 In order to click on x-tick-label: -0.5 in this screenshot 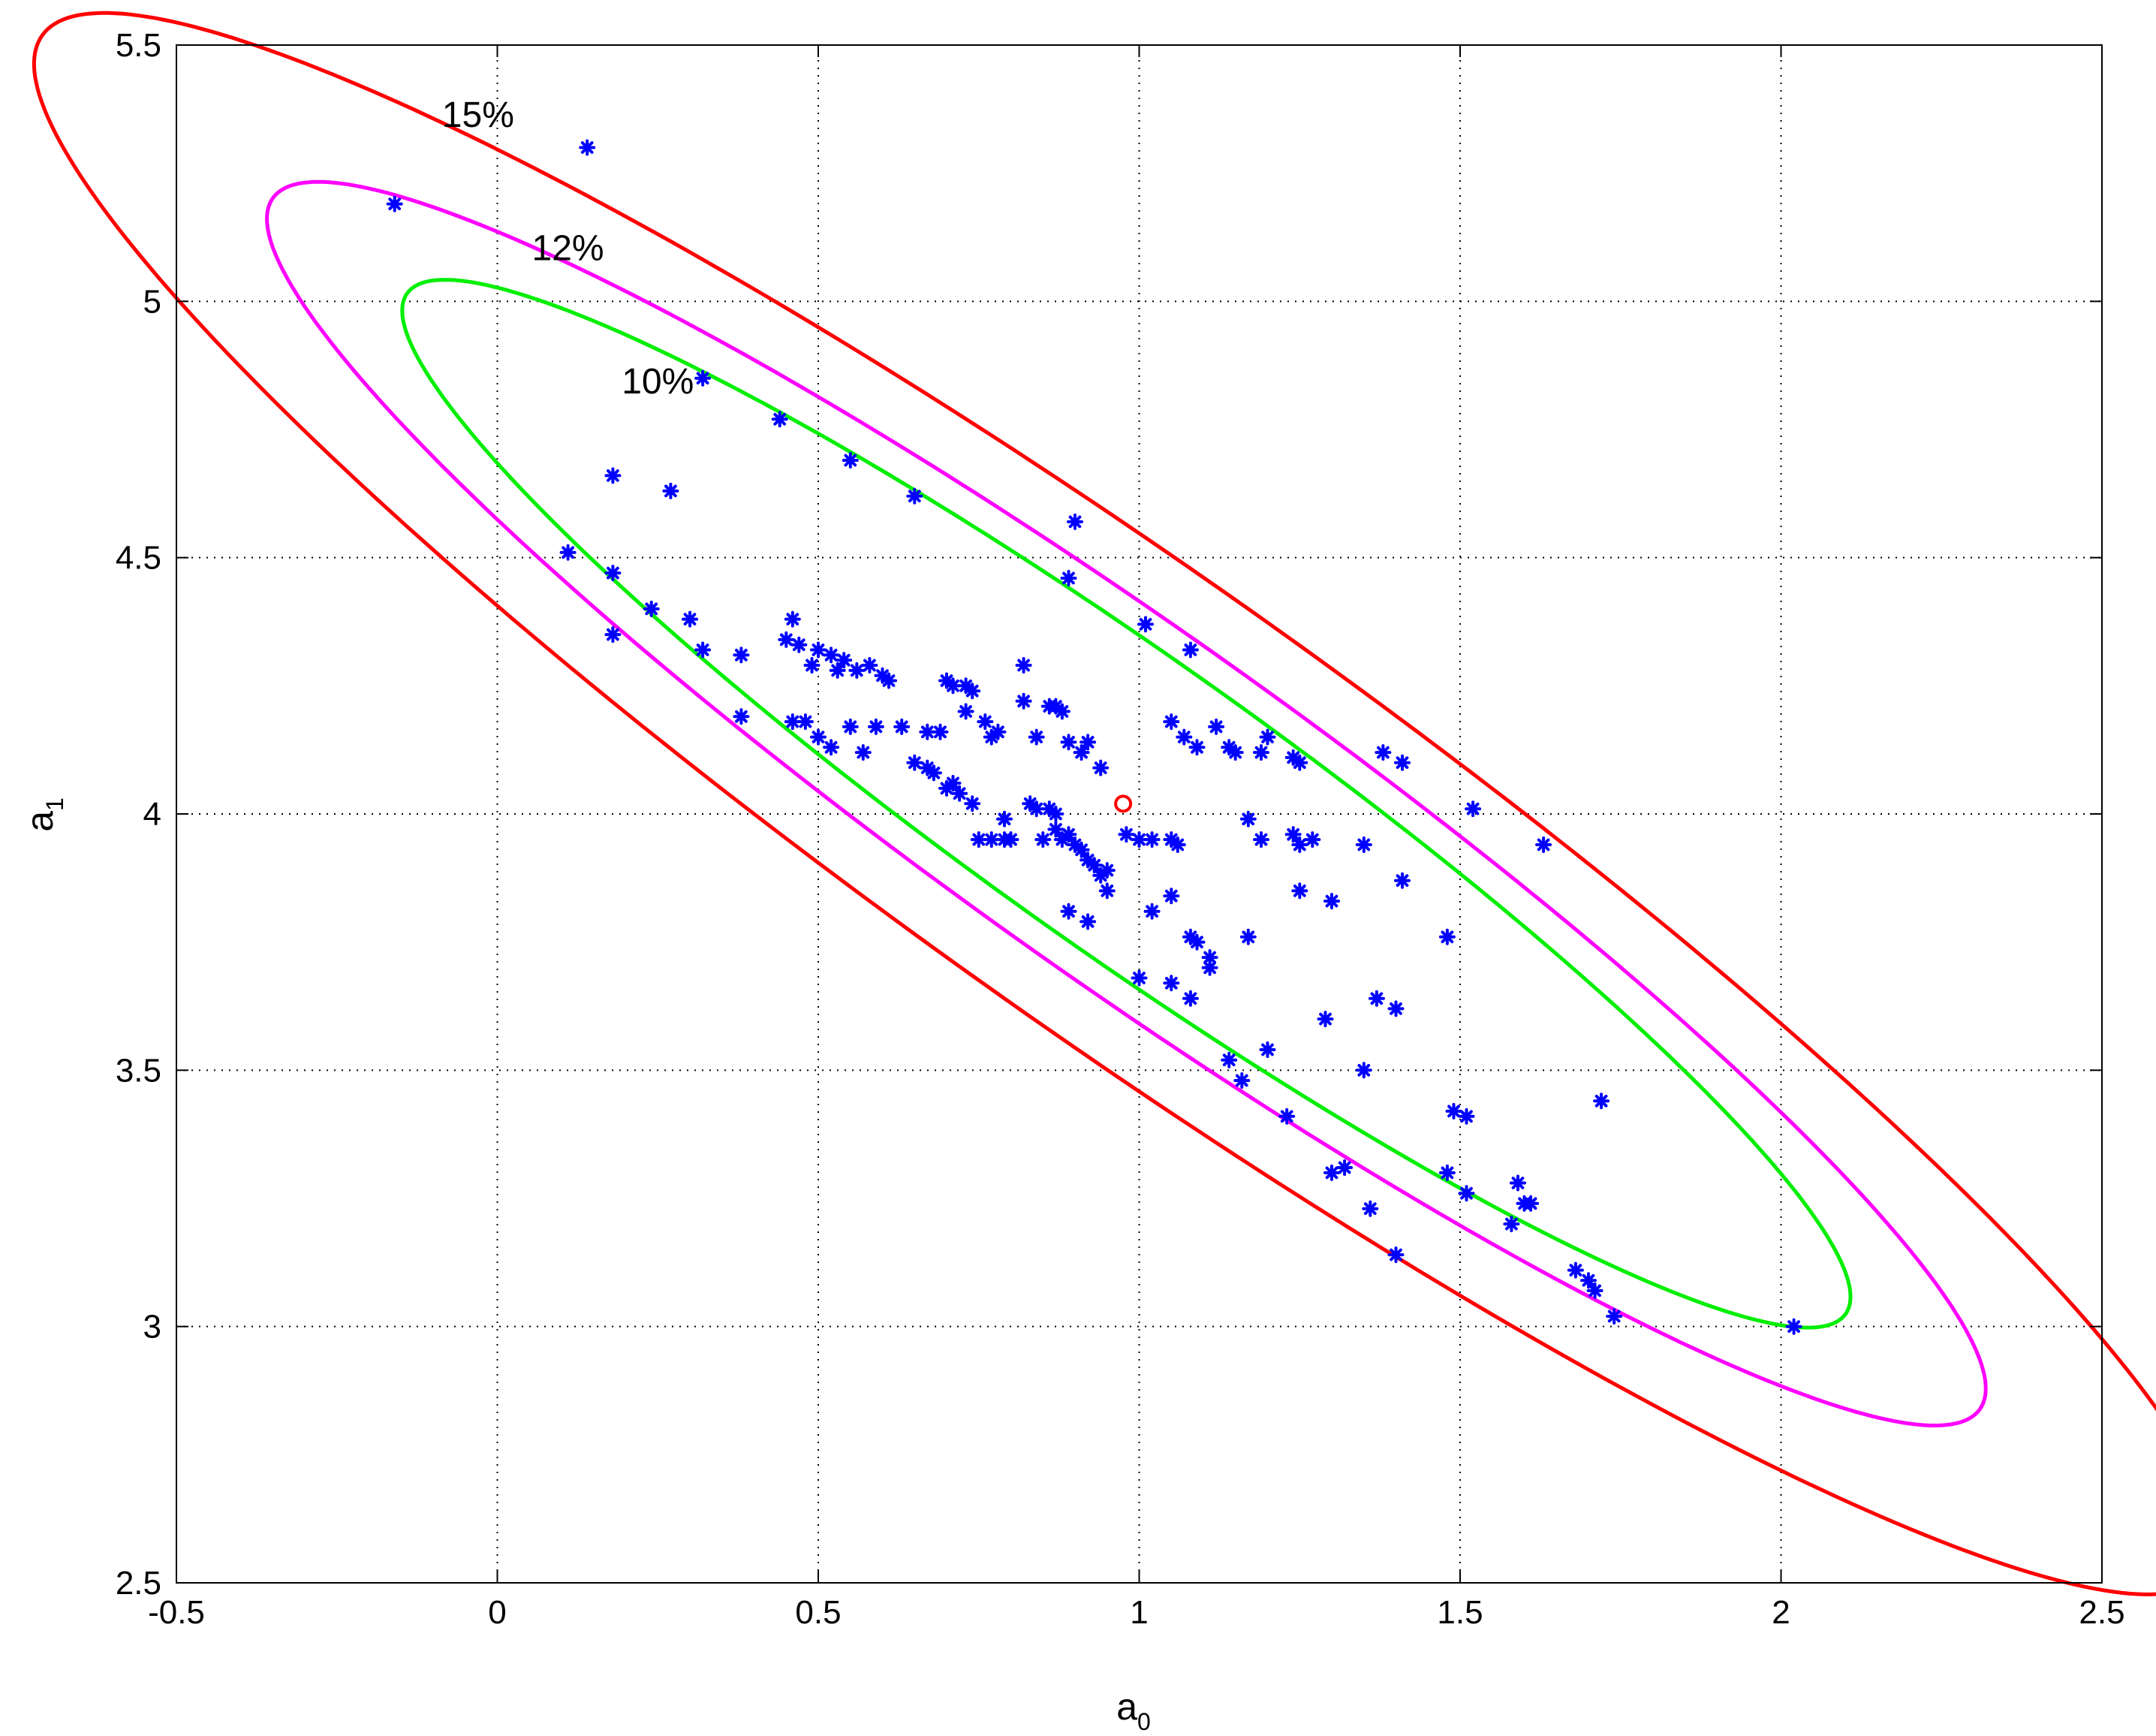, I will do `click(176, 1612)`.